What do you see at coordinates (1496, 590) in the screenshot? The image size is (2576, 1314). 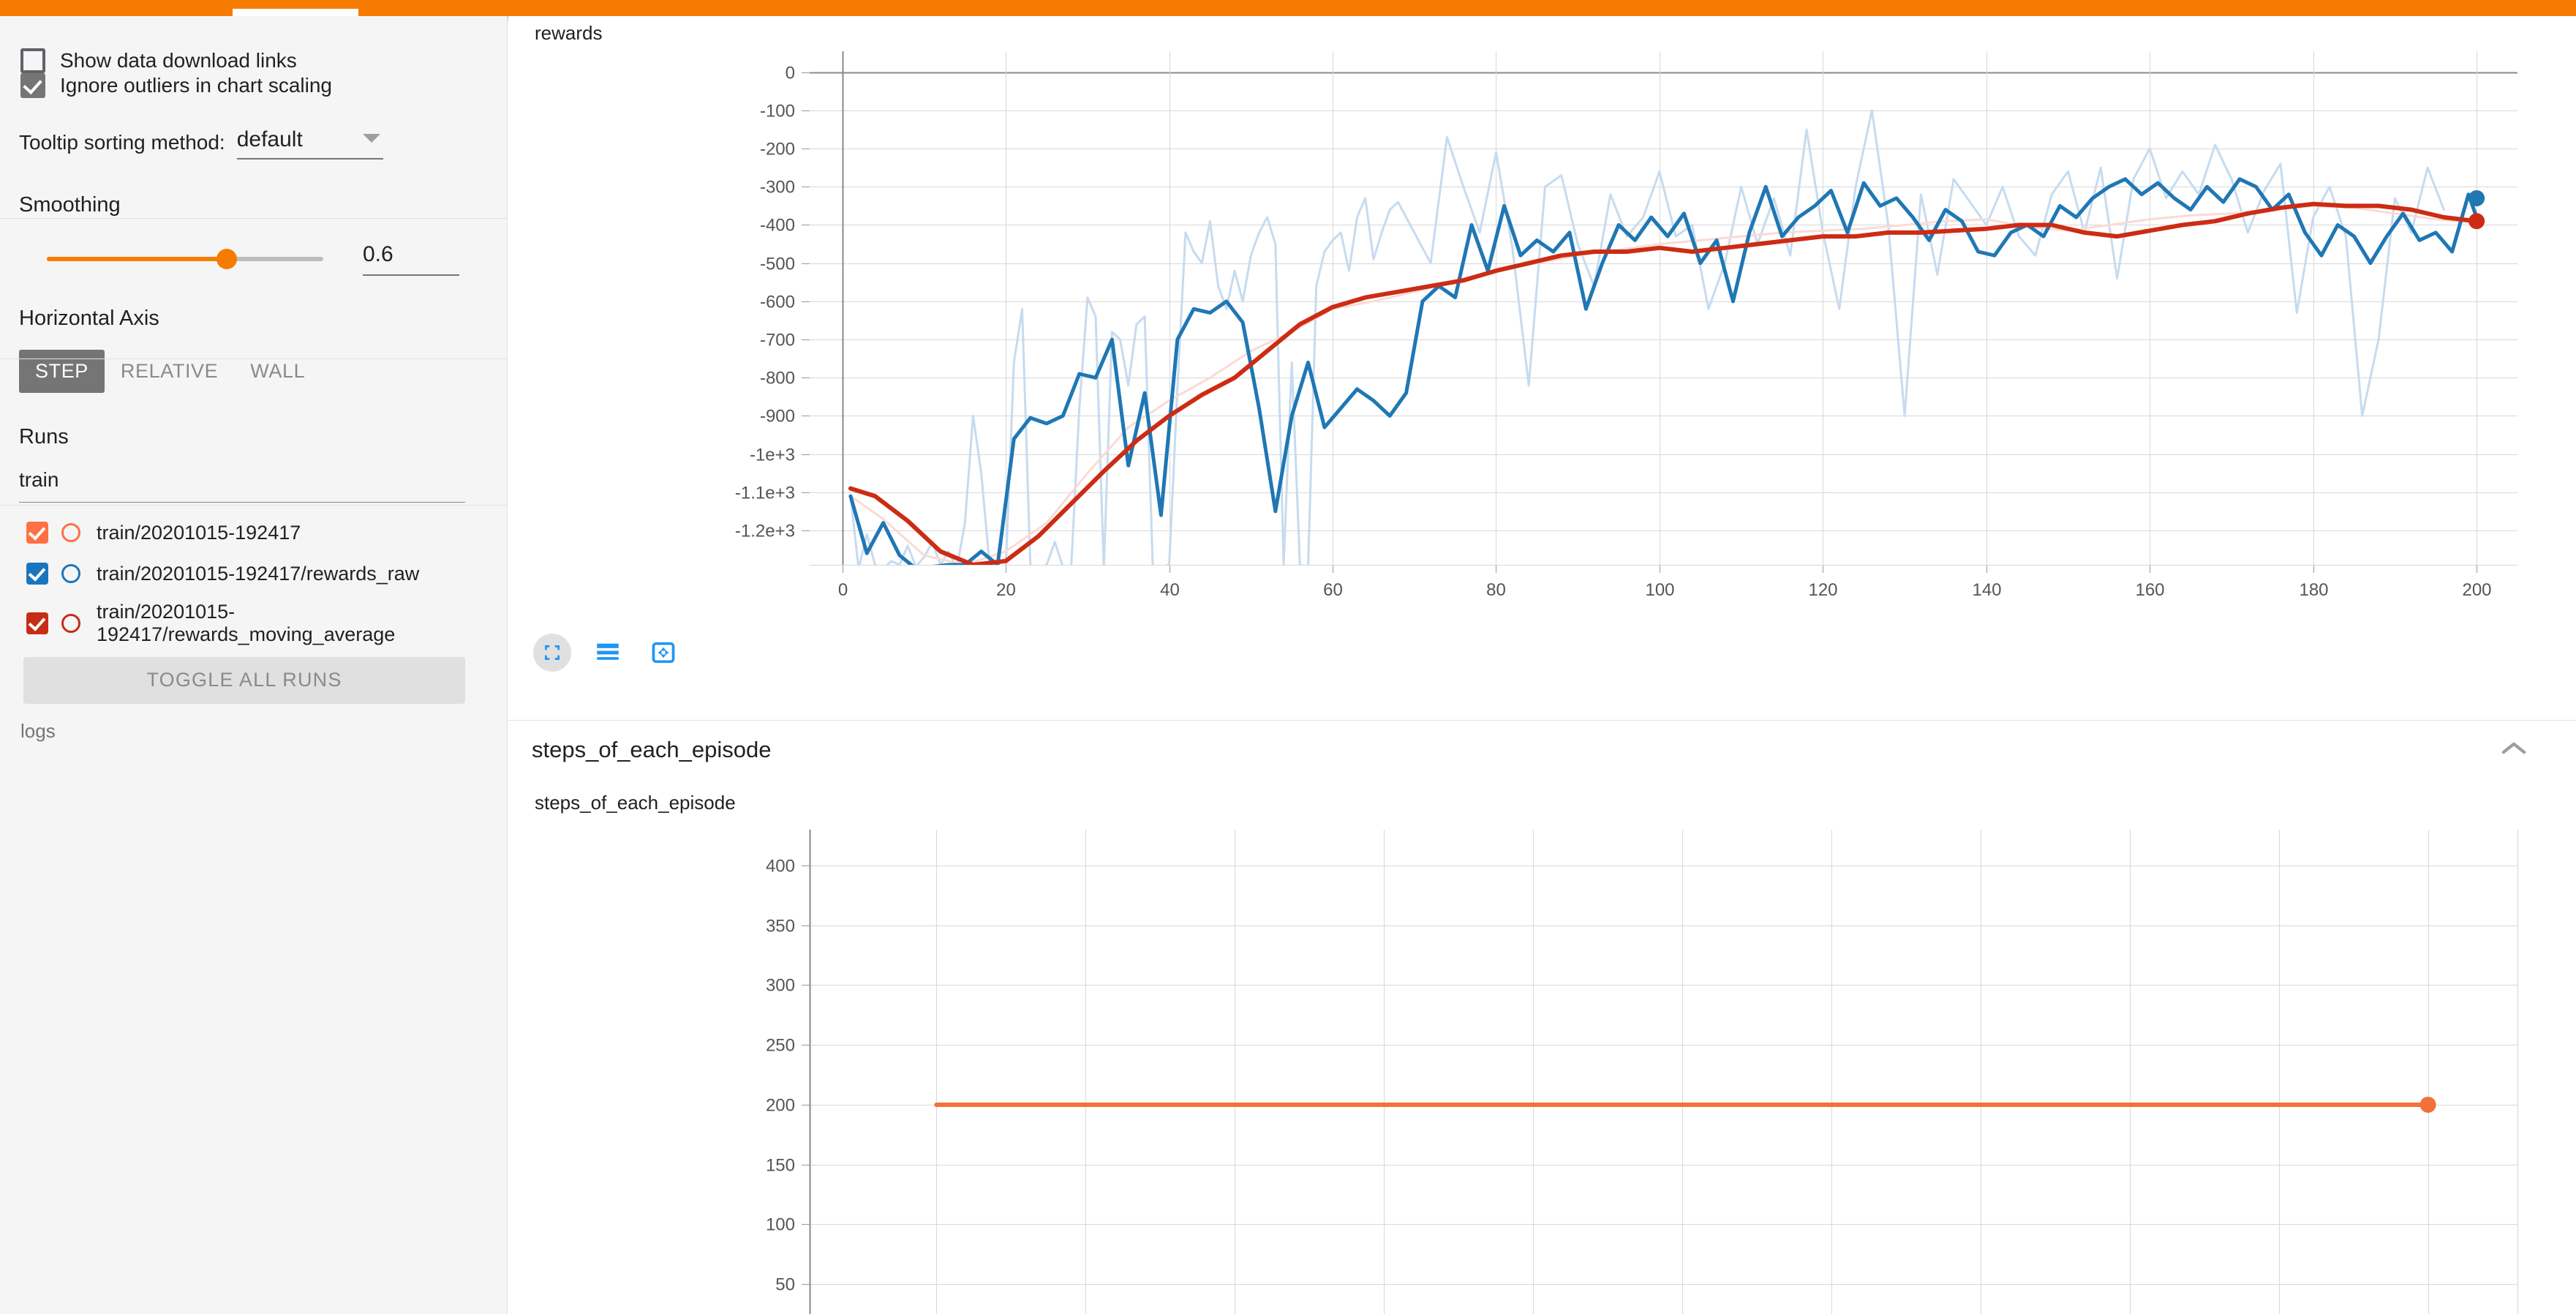 I see `svg-text: 80` at bounding box center [1496, 590].